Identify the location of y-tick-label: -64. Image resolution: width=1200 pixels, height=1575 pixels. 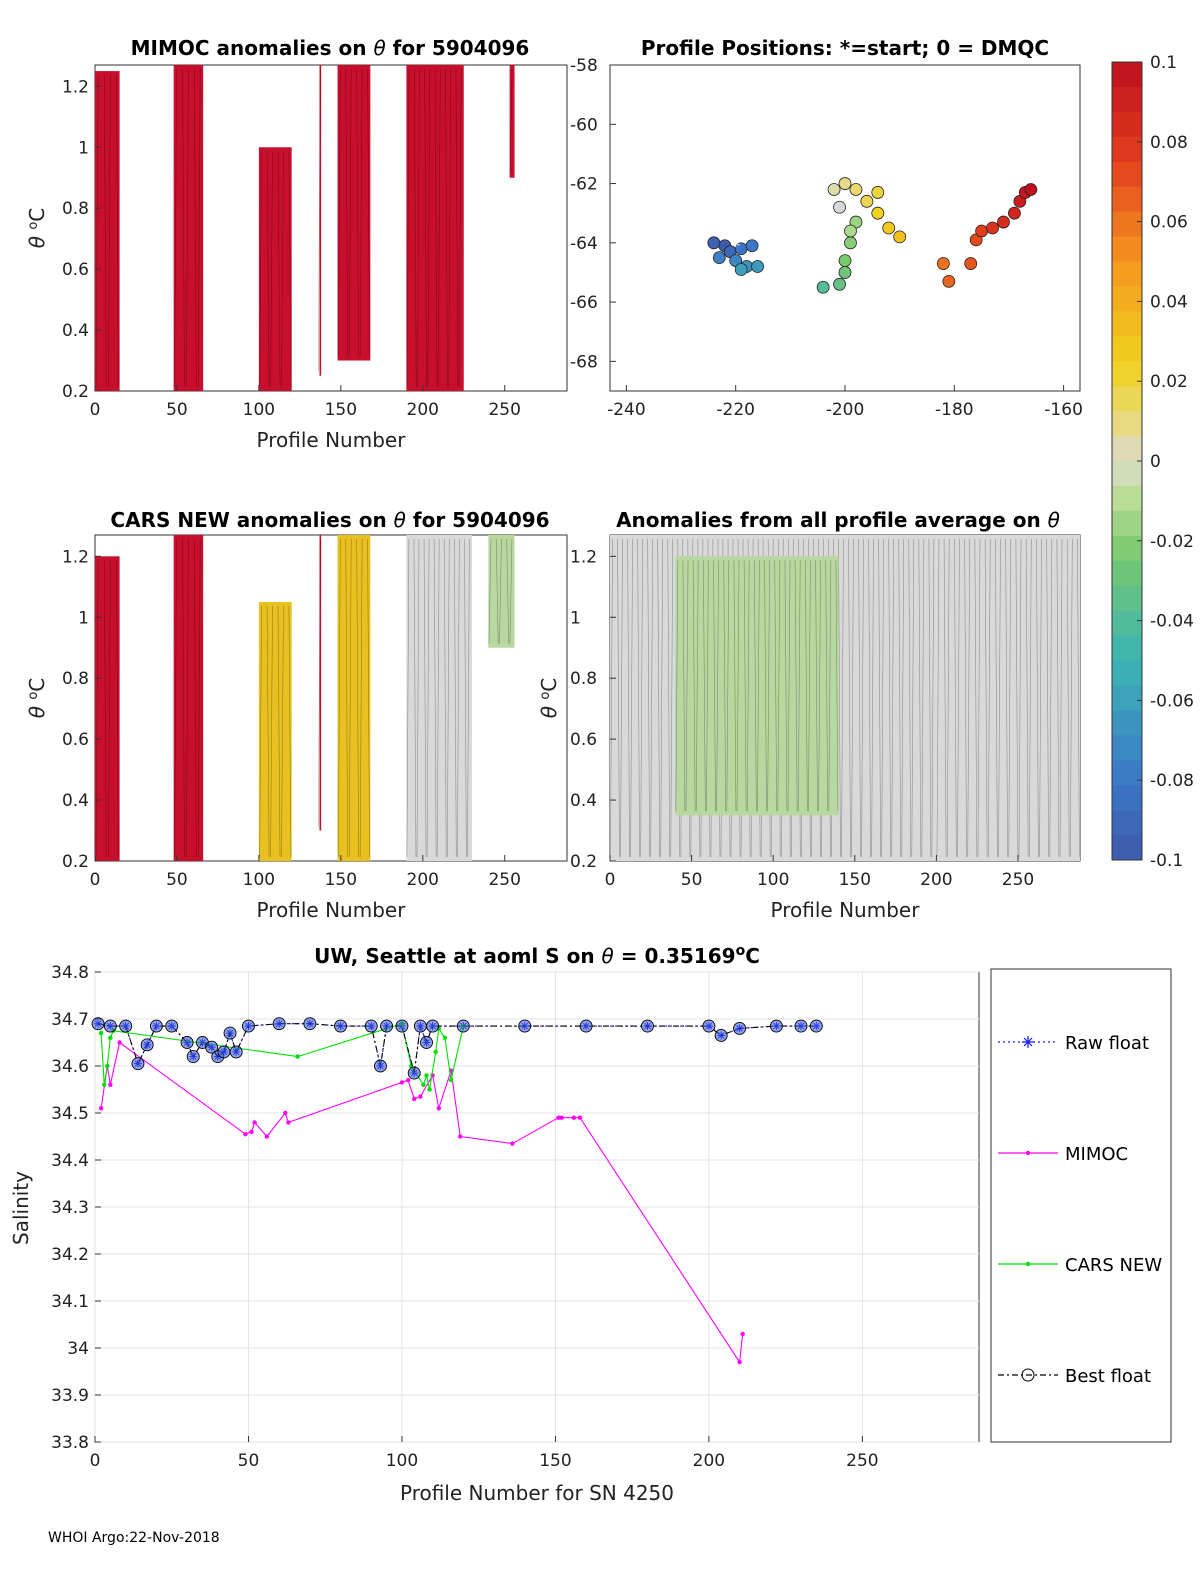
(584, 244).